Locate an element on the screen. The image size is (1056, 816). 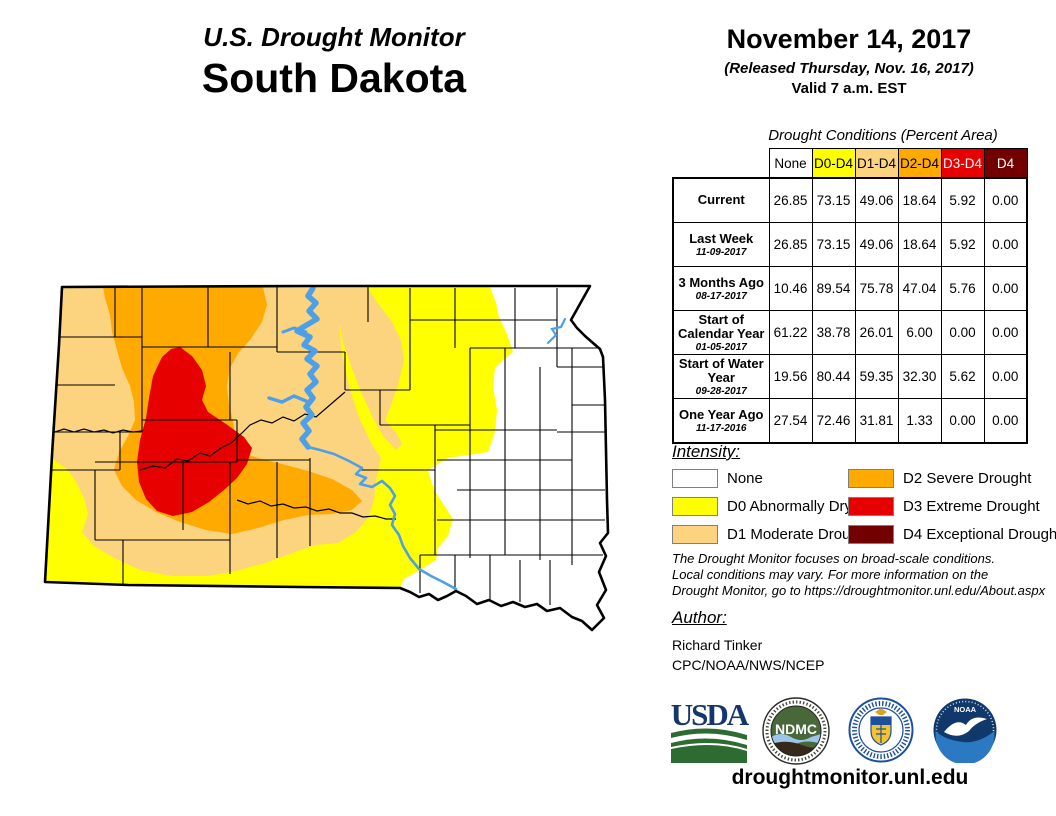
title-block: U.S. Drought Monitor South Dakota is located at coordinates (334, 62).